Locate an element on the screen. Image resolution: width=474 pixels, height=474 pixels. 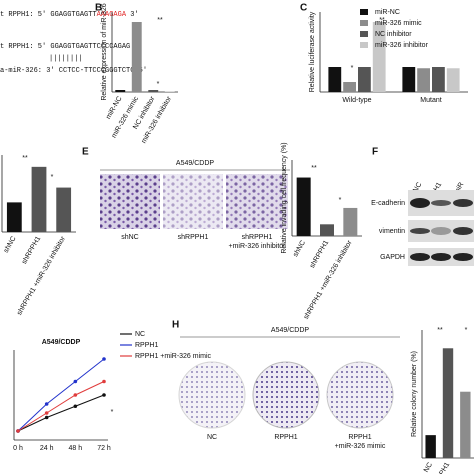
chart-title: A549/CDDP is located at coordinates (61, 342).